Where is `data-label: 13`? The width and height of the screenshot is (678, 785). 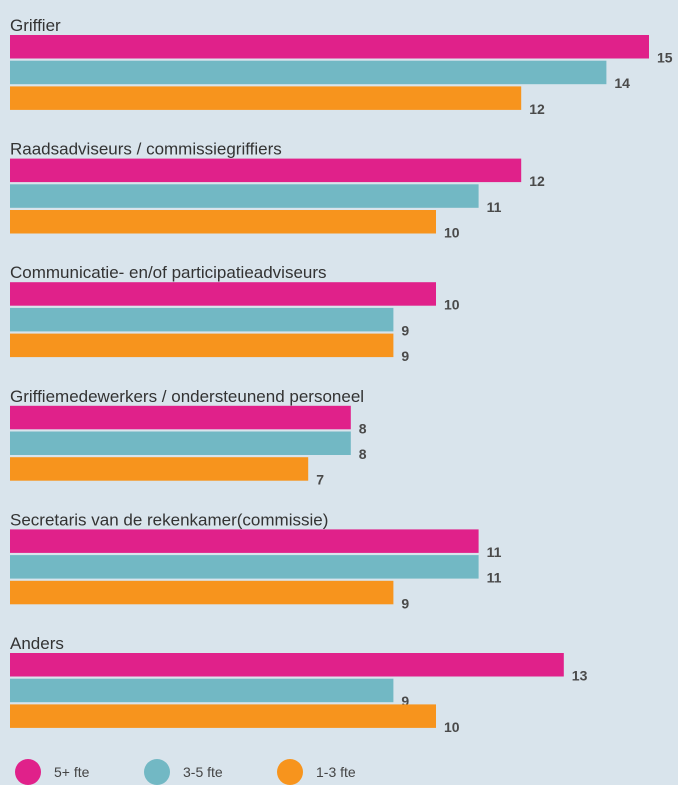
data-label: 13 is located at coordinates (580, 676).